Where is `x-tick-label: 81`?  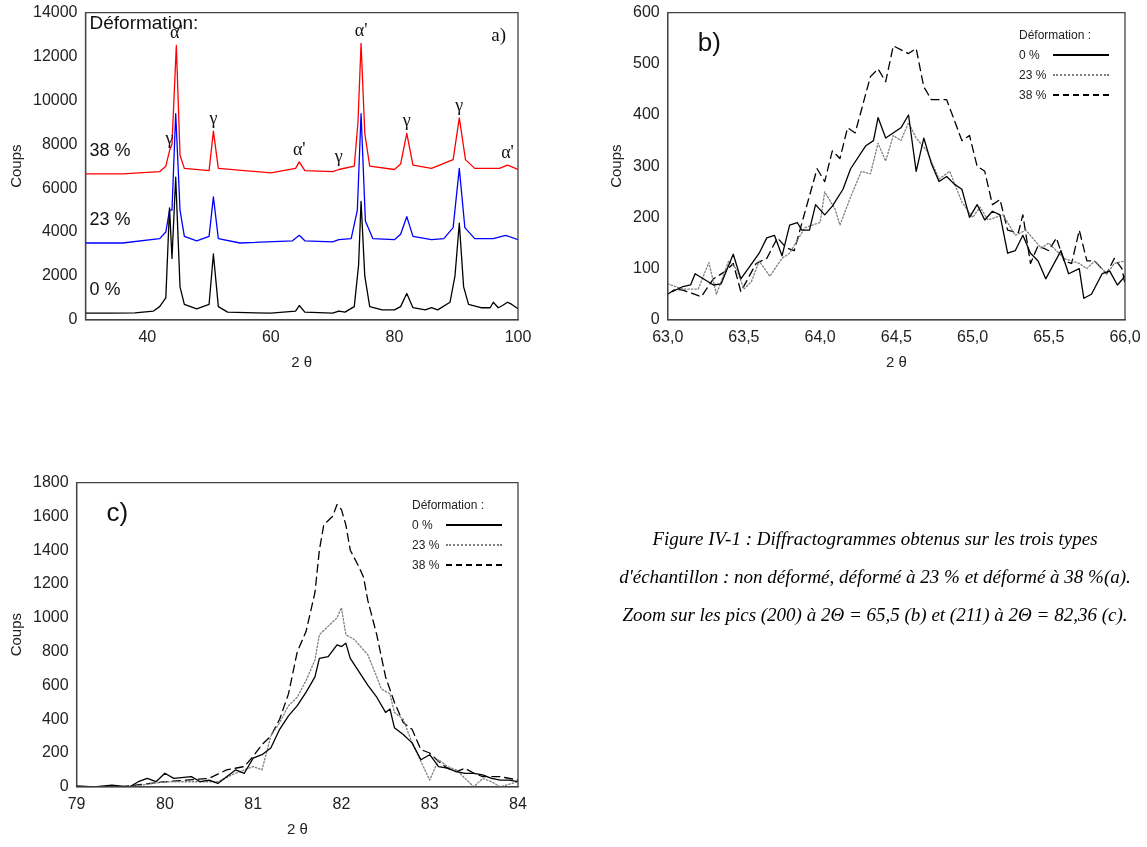
x-tick-label: 81 is located at coordinates (253, 803).